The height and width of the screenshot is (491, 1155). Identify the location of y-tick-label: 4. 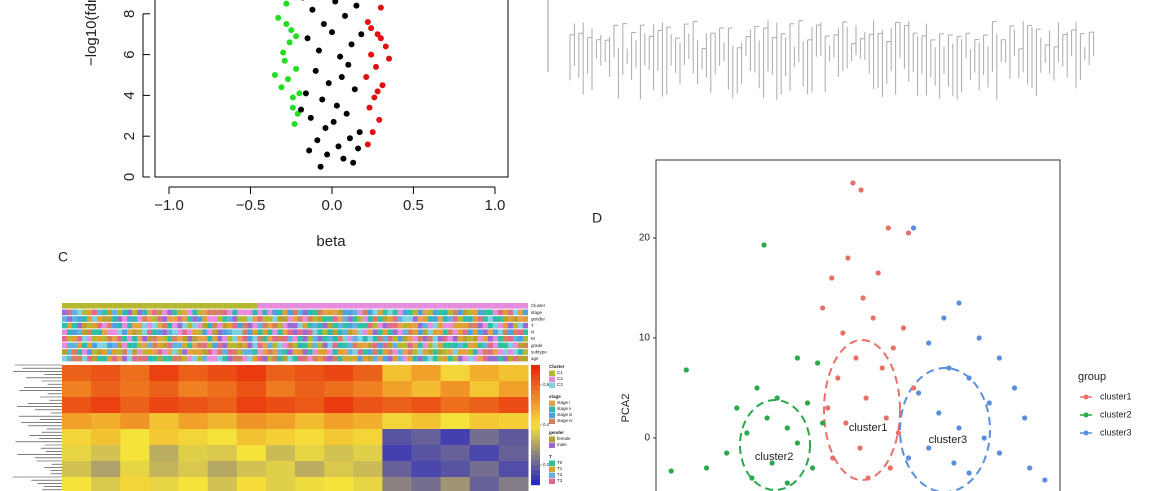
(129, 95).